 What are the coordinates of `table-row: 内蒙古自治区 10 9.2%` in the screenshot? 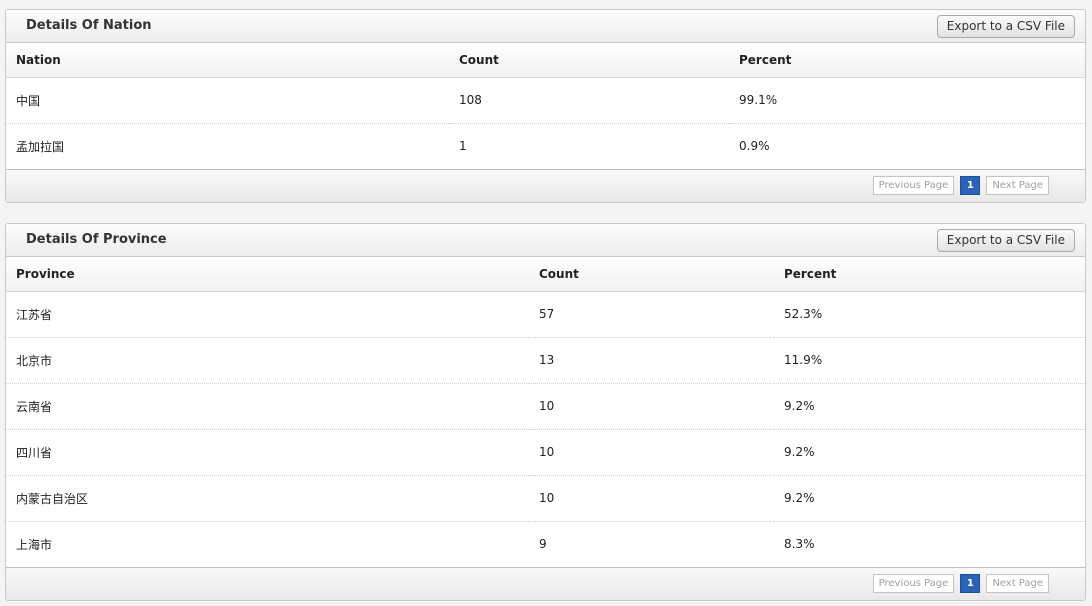 It's located at (545, 498).